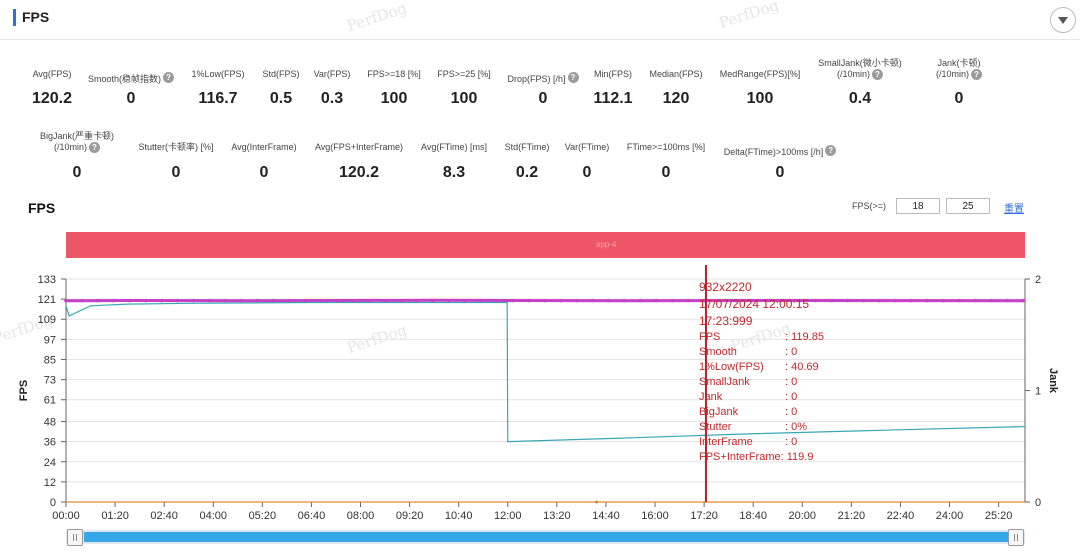 This screenshot has width=1080, height=555. Describe the element at coordinates (726, 442) in the screenshot. I see `tooltip-key: InterFrame` at that location.